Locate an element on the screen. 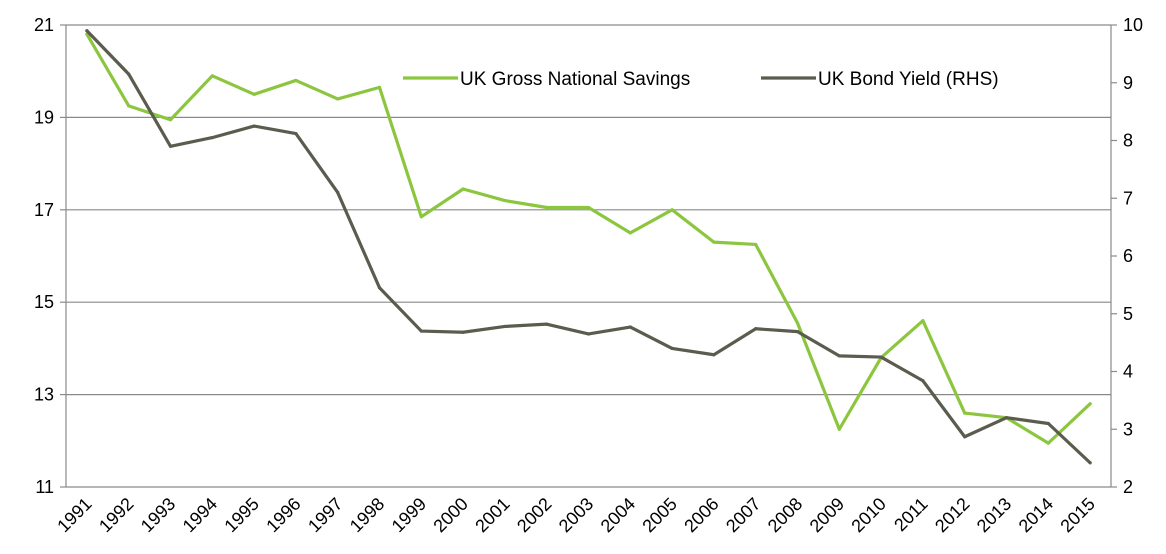 The image size is (1166, 554). x-tick-label: 2013 is located at coordinates (994, 515).